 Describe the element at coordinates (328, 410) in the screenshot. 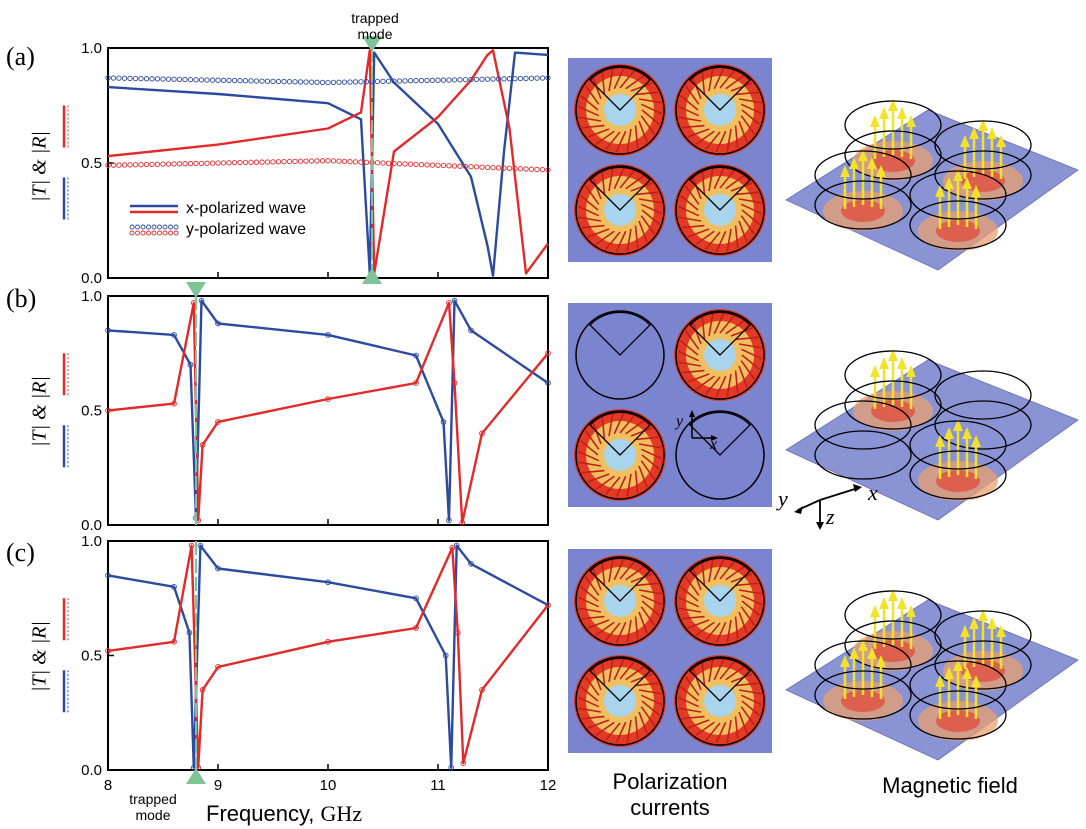

I see `plot-frame` at that location.